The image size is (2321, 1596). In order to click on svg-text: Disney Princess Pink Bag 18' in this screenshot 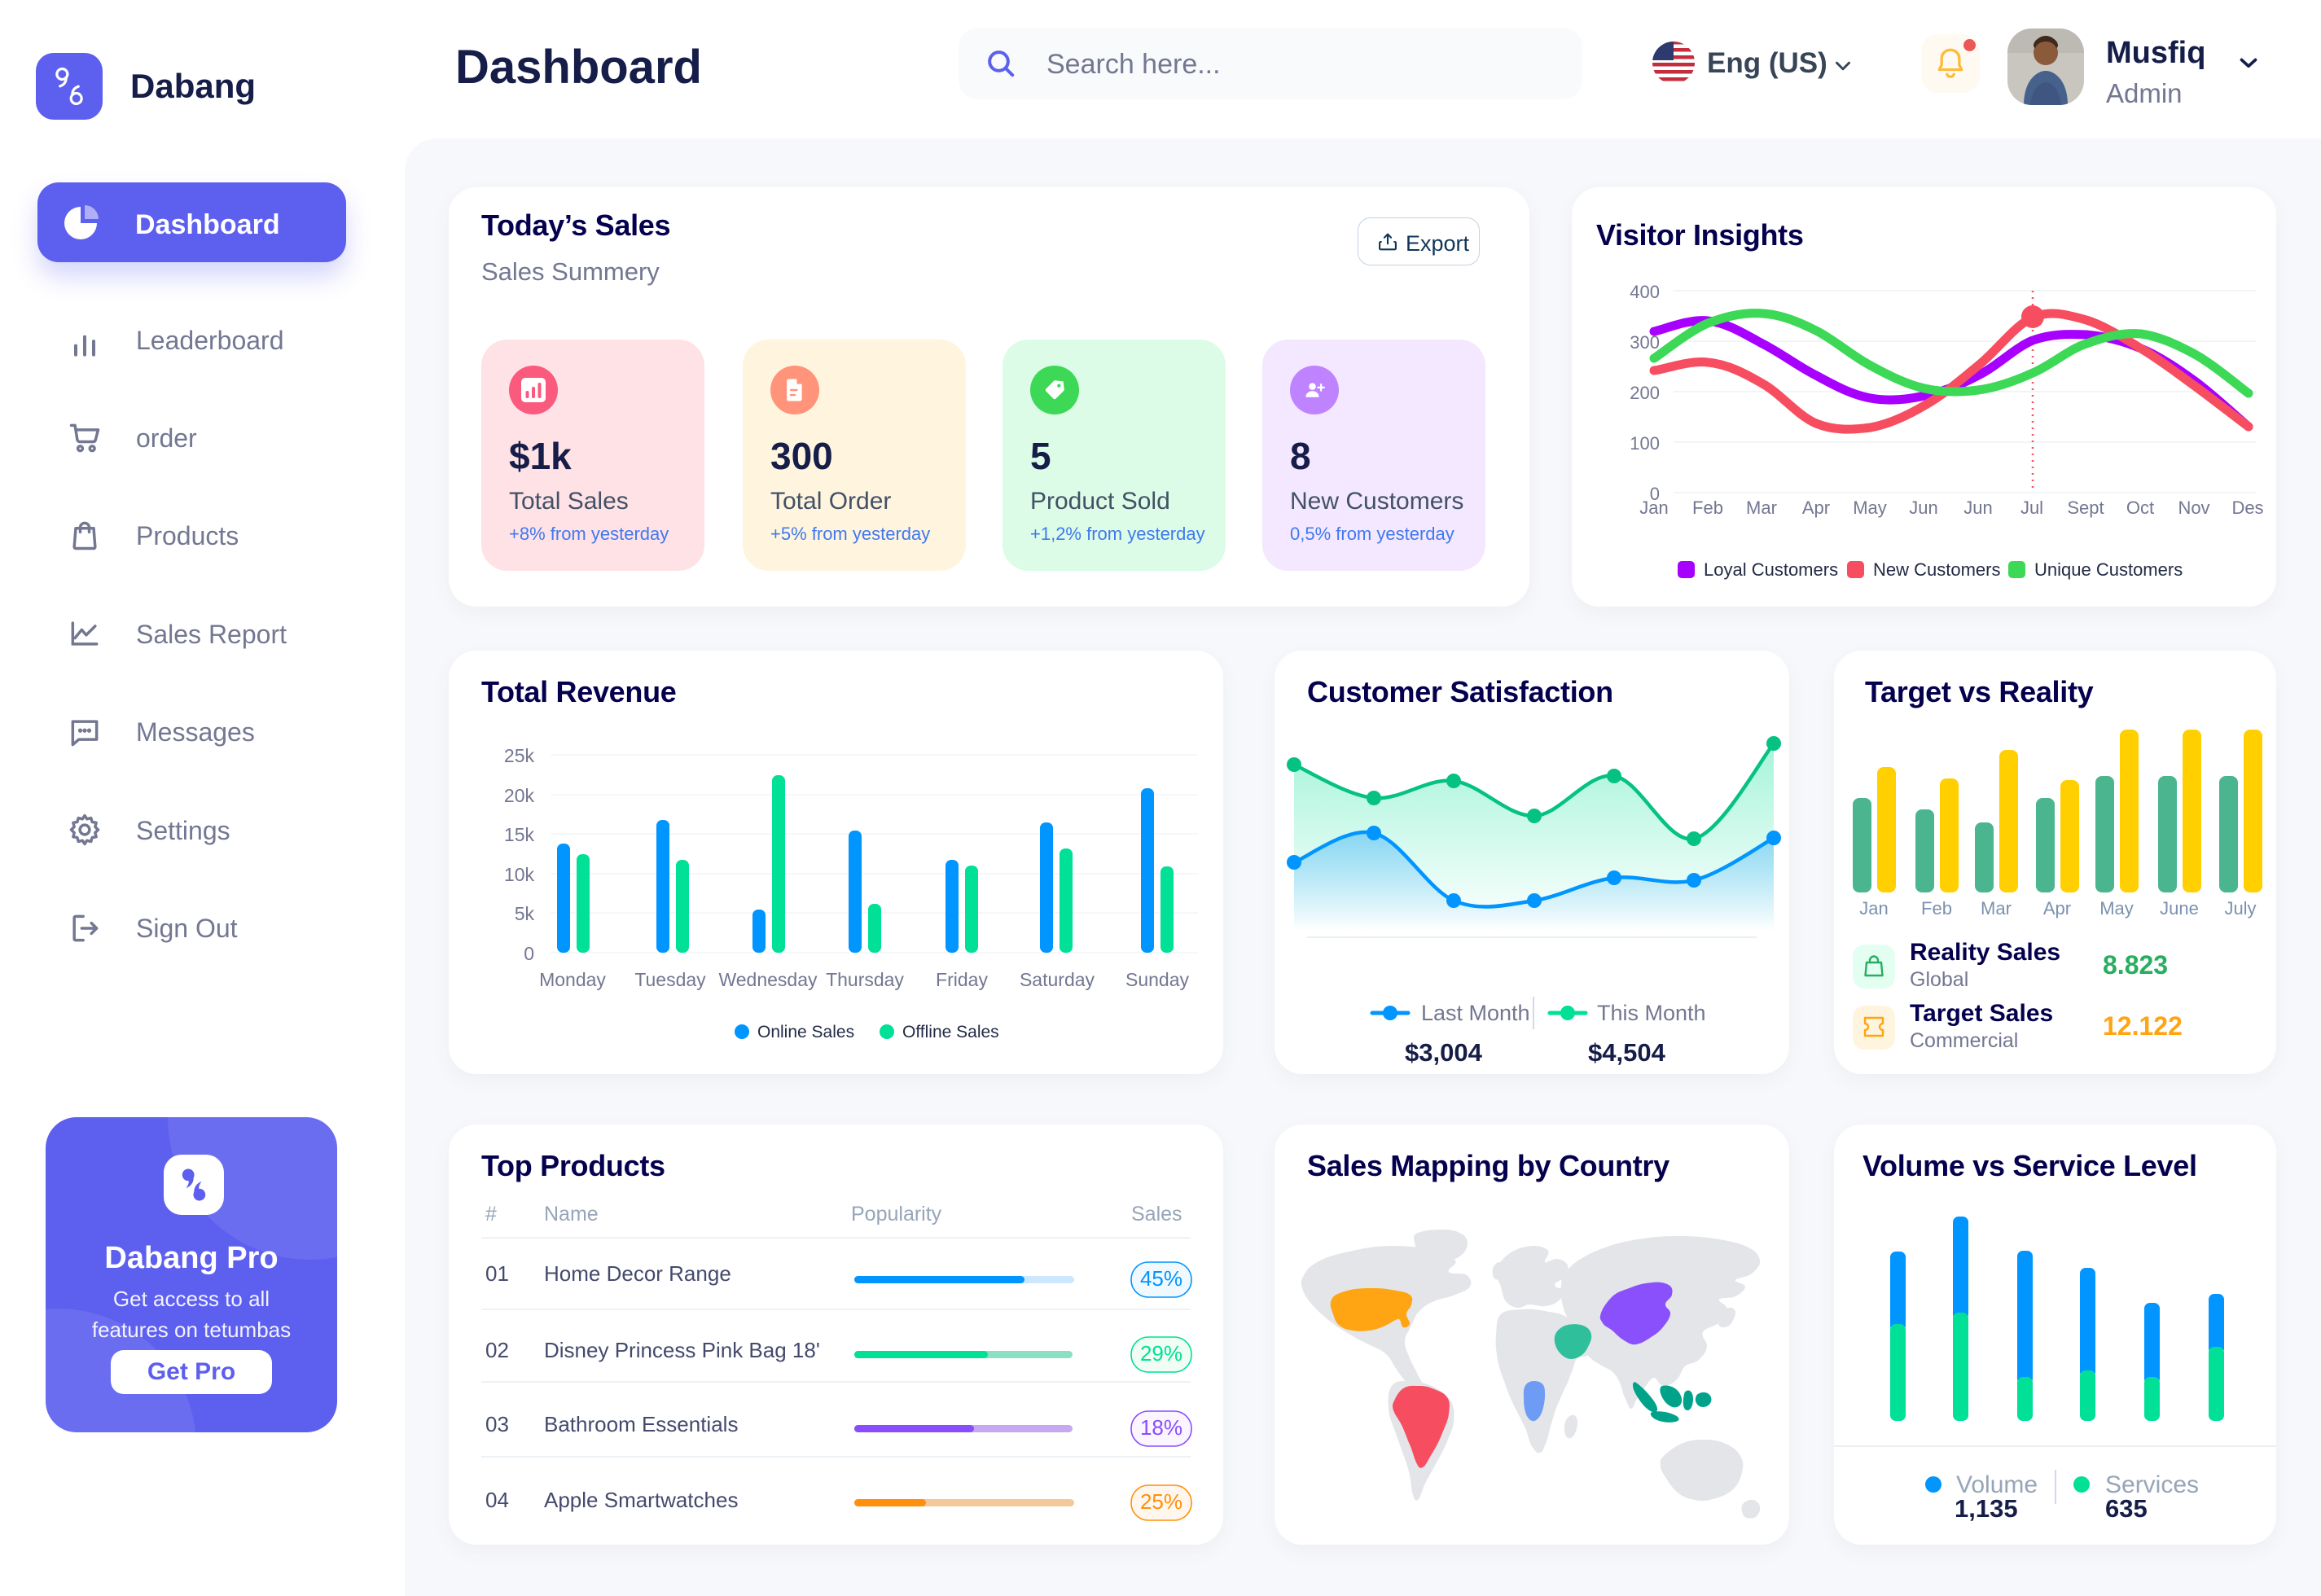, I will do `click(682, 1350)`.